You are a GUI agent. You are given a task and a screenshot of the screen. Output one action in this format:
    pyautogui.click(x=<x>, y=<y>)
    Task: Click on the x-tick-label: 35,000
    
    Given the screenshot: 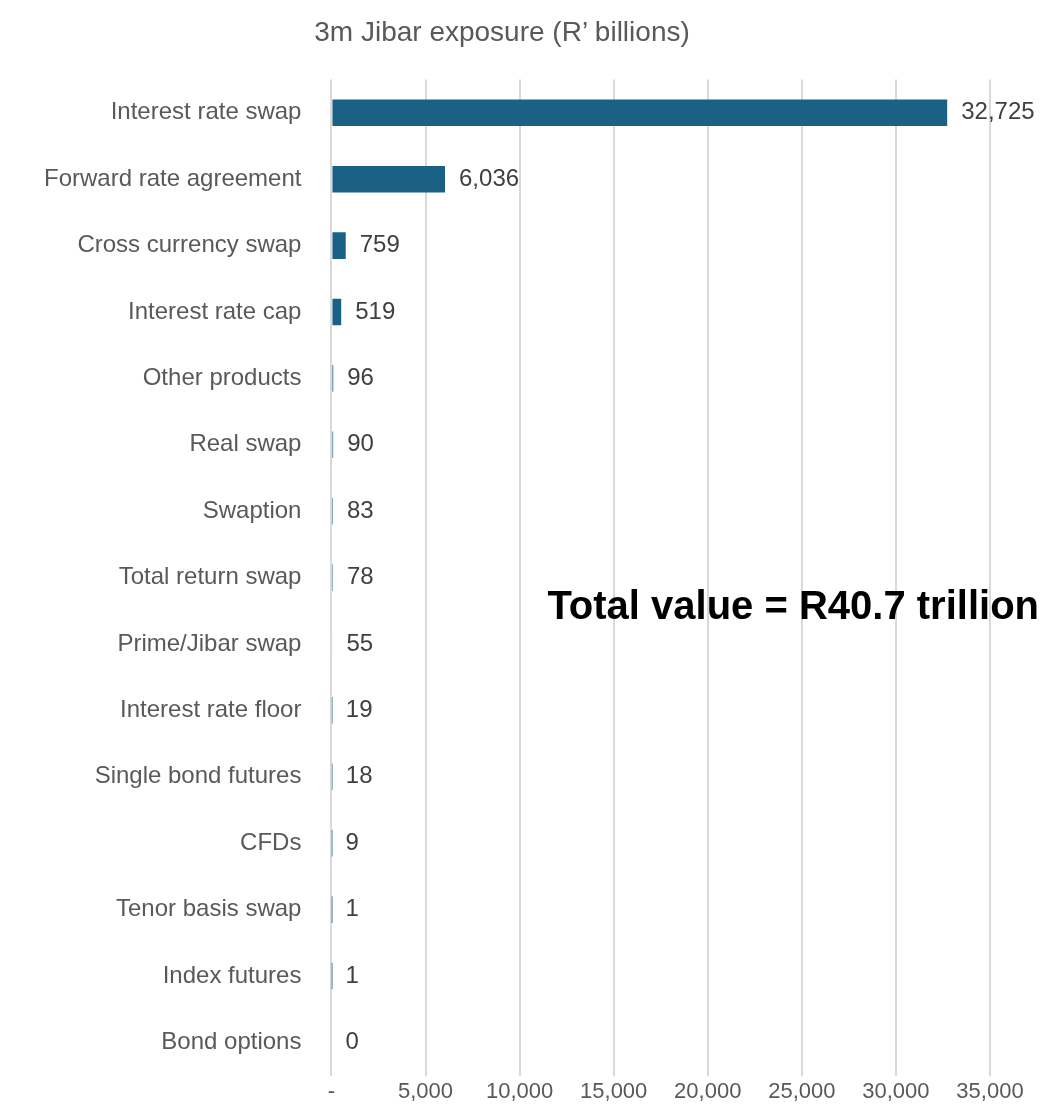 What is the action you would take?
    pyautogui.click(x=990, y=1090)
    